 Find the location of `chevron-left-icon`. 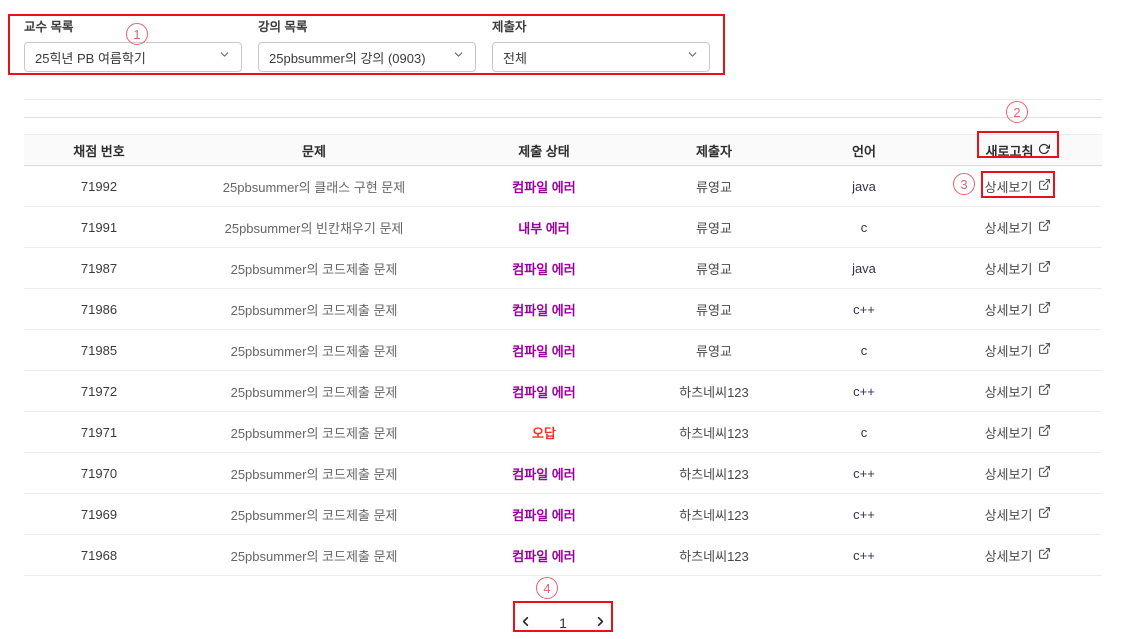

chevron-left-icon is located at coordinates (525, 623).